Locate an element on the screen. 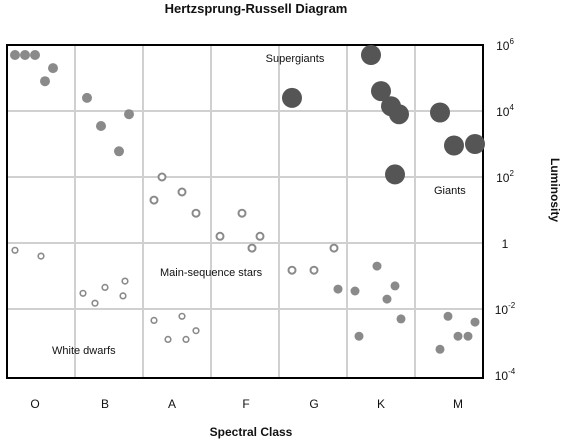 The height and width of the screenshot is (442, 563). x-tick-label-m: M is located at coordinates (458, 404).